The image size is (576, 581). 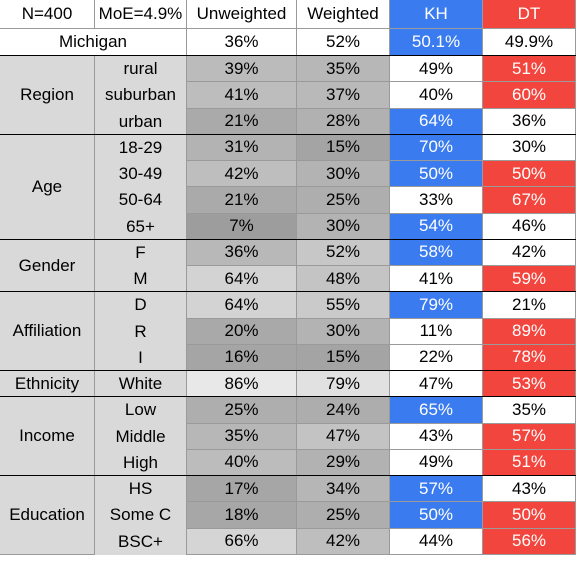 I want to click on unweighted-cell: 36%, so click(x=242, y=252).